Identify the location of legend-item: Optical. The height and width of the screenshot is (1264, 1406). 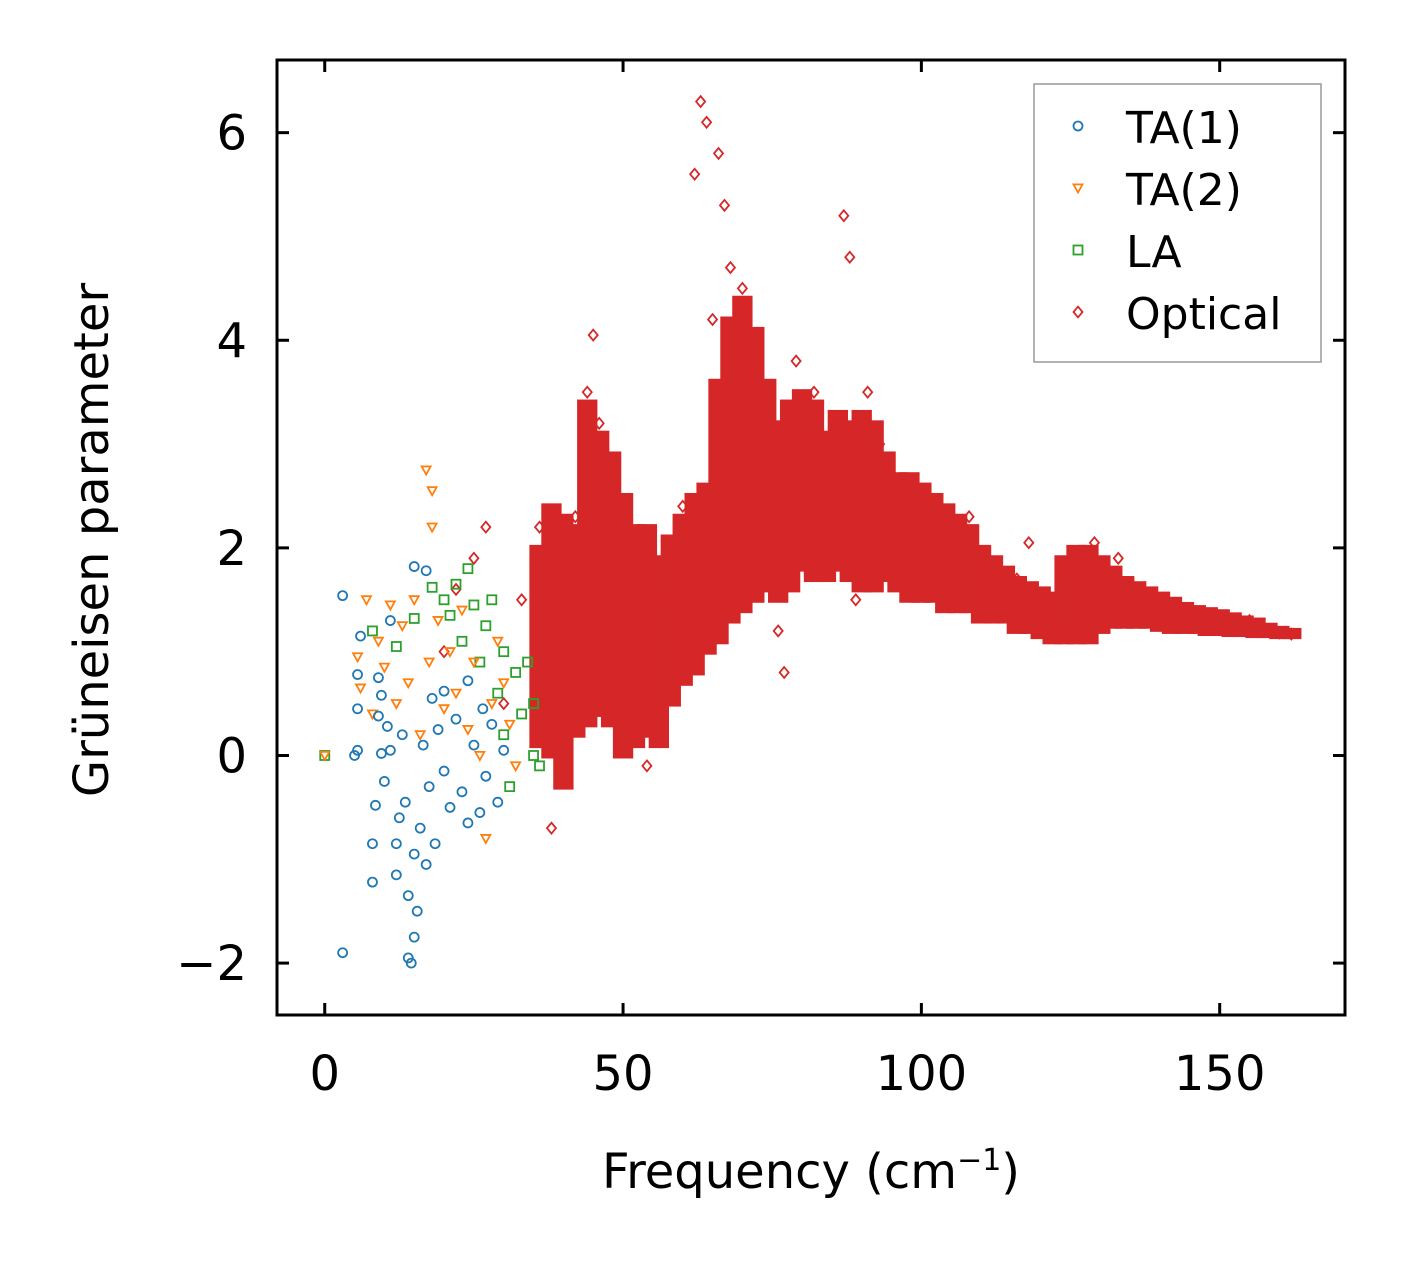
(1176, 314).